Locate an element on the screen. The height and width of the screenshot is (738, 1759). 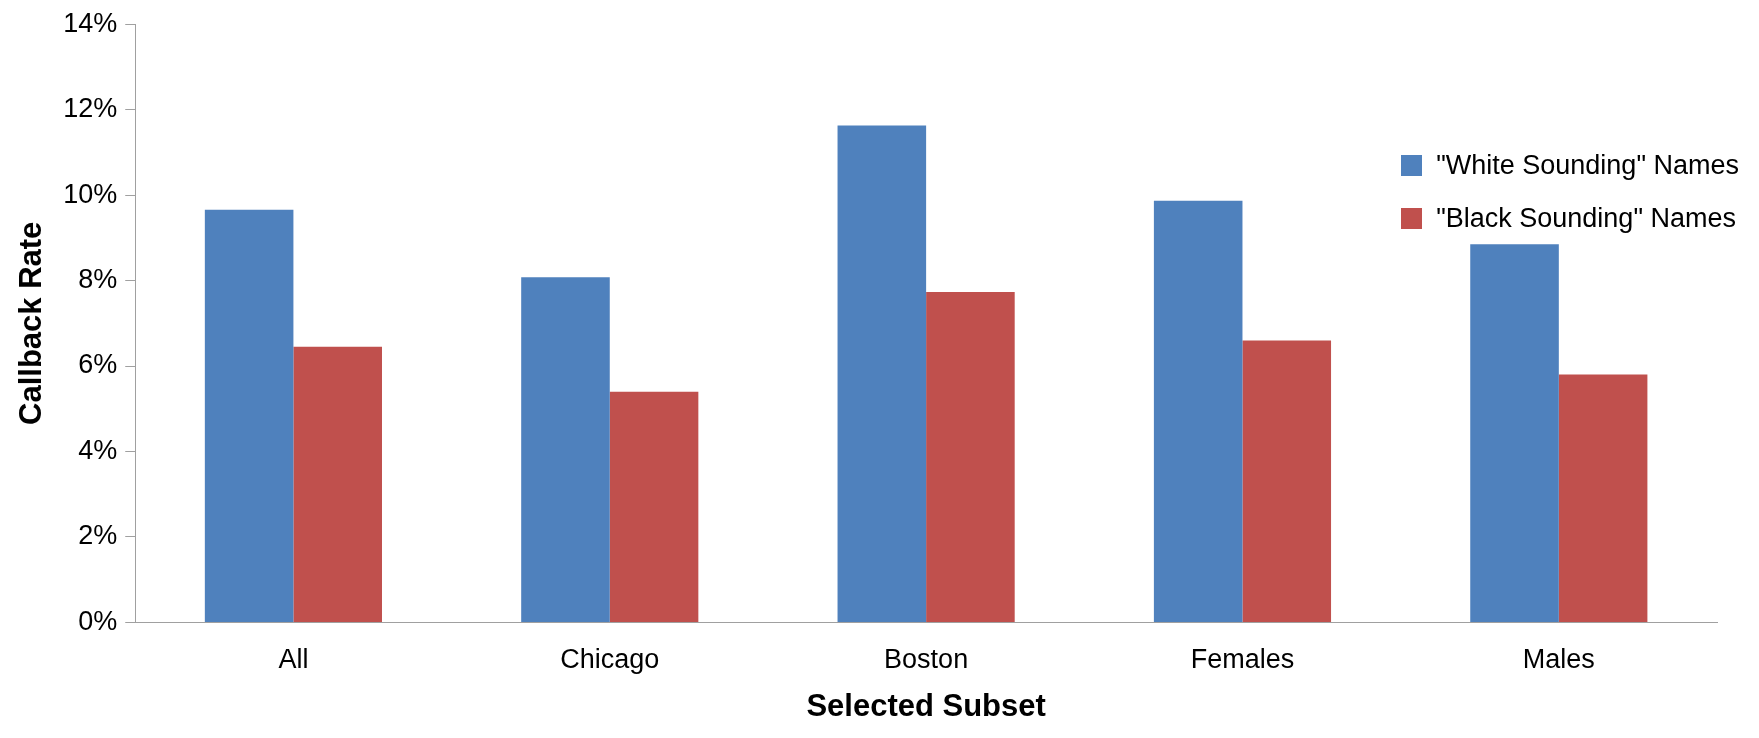
y-tick-label: 4% is located at coordinates (98, 449).